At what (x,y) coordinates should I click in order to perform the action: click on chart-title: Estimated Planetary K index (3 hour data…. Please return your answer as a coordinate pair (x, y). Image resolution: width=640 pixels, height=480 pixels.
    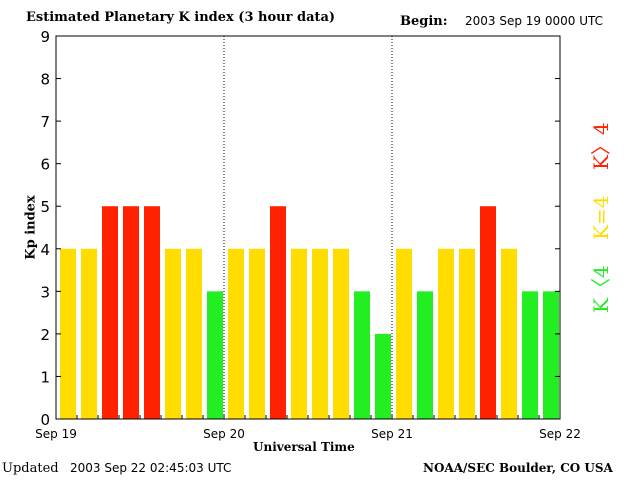
    Looking at the image, I should click on (181, 17).